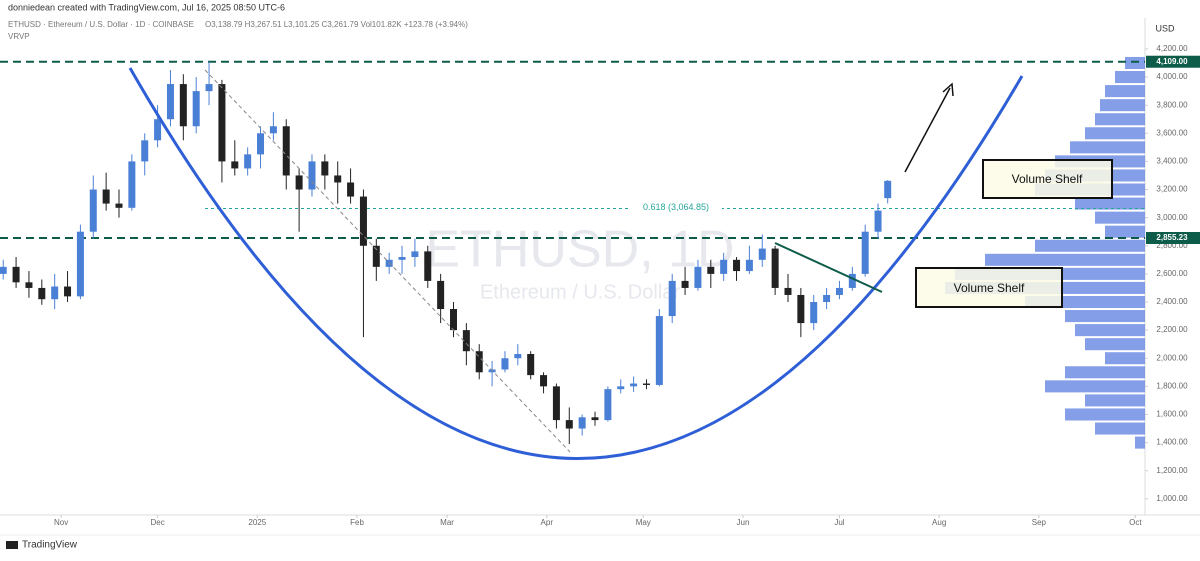  Describe the element at coordinates (1172, 273) in the screenshot. I see `y-tick-label: 2,600.00` at that location.